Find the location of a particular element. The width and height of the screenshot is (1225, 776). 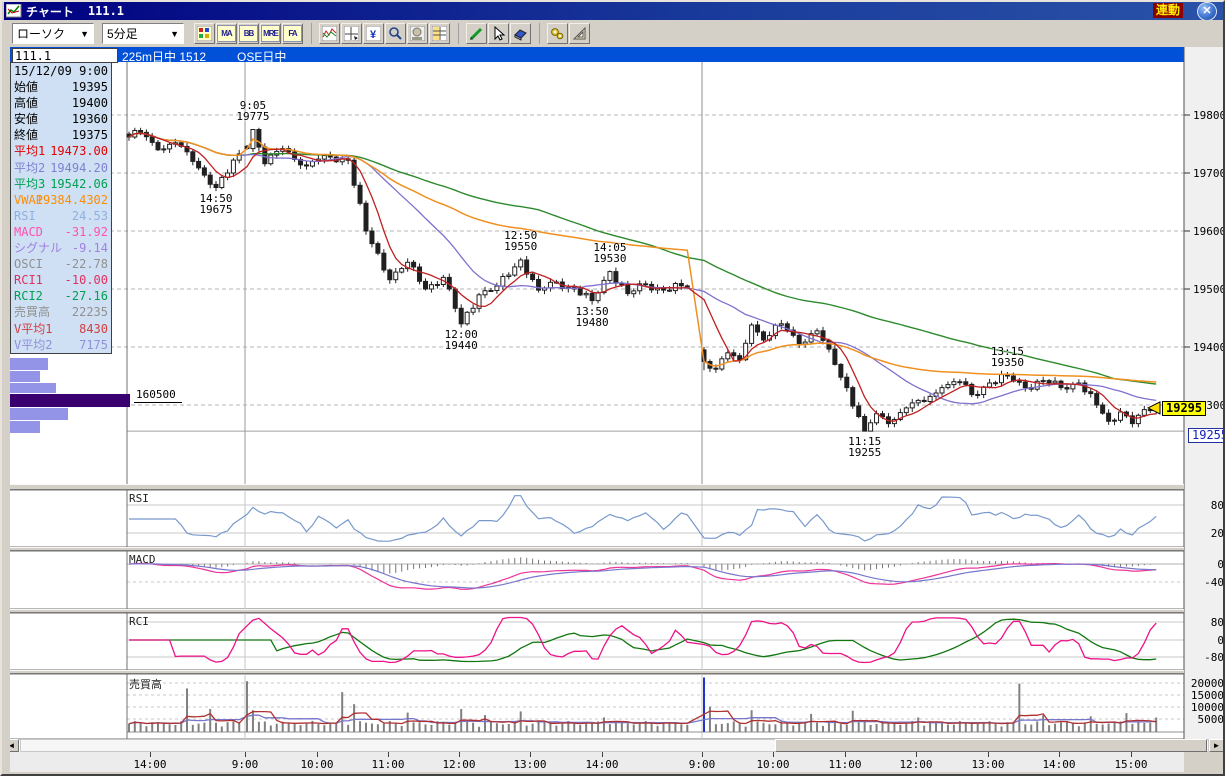

timeframe-value: 5分足 is located at coordinates (122, 34).